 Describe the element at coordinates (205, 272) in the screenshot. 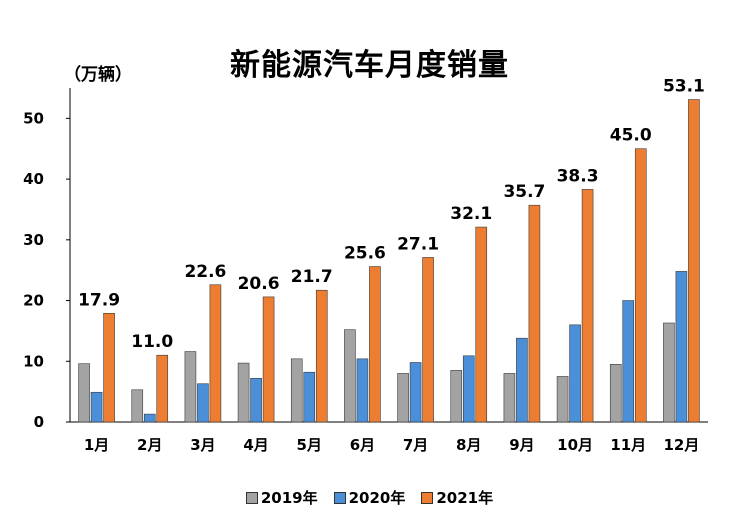

I see `data-label: 22.6` at that location.